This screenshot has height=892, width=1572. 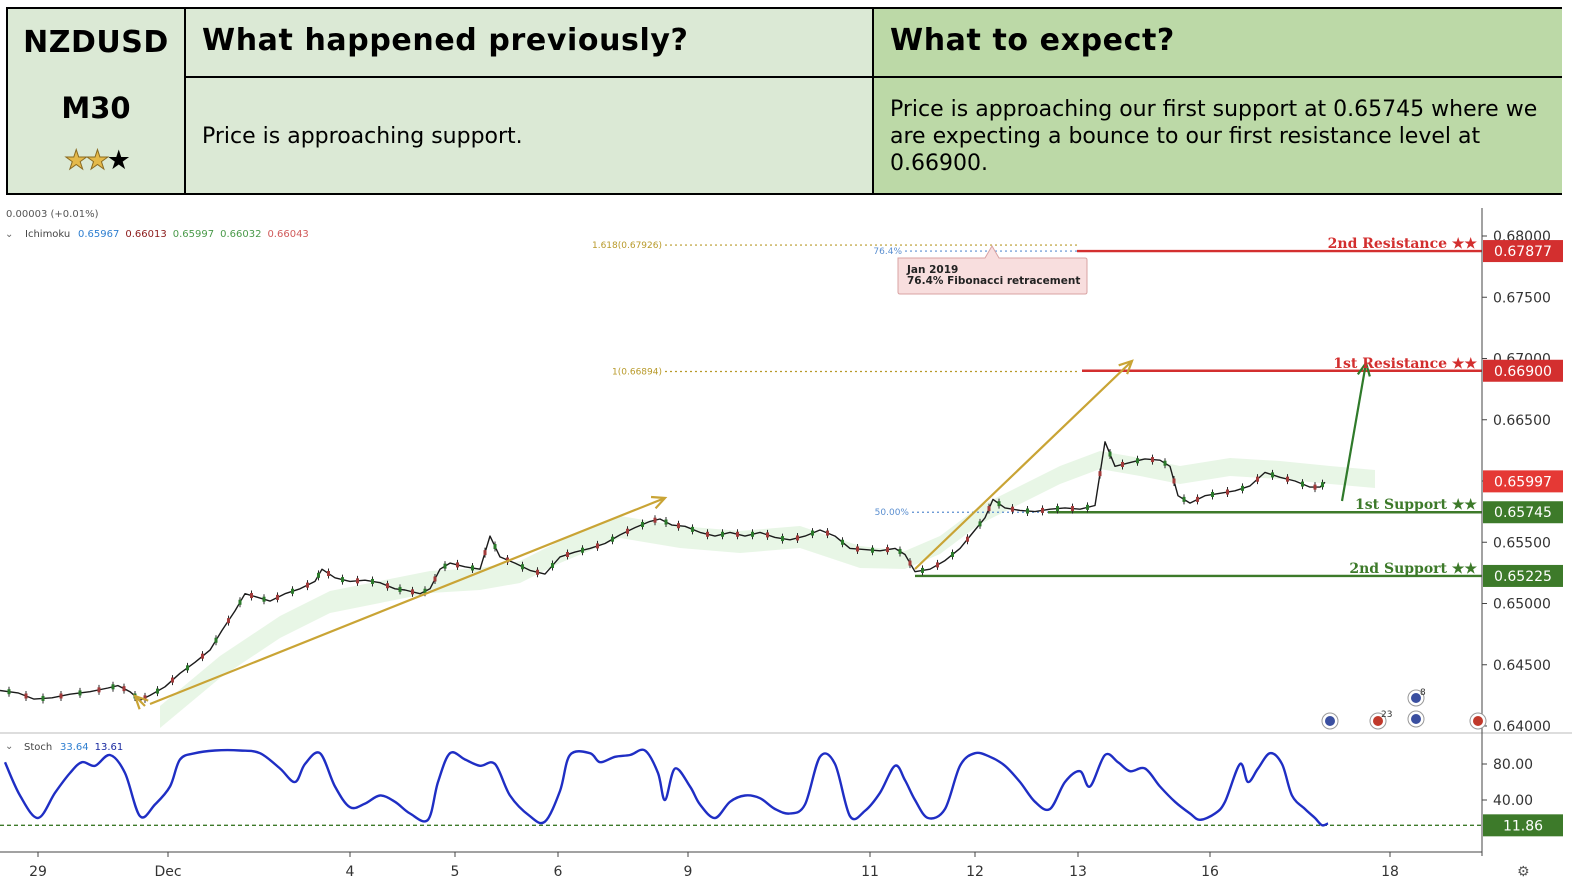 I want to click on event-icons: 23 8, so click(x=1404, y=709).